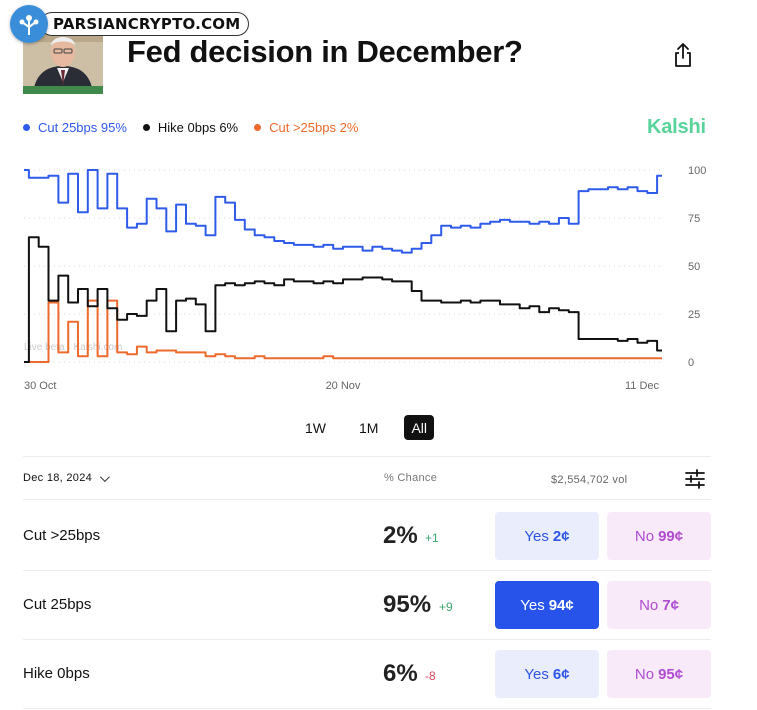 This screenshot has width=757, height=710. Describe the element at coordinates (446, 607) in the screenshot. I see `outcome-delta: +9` at that location.